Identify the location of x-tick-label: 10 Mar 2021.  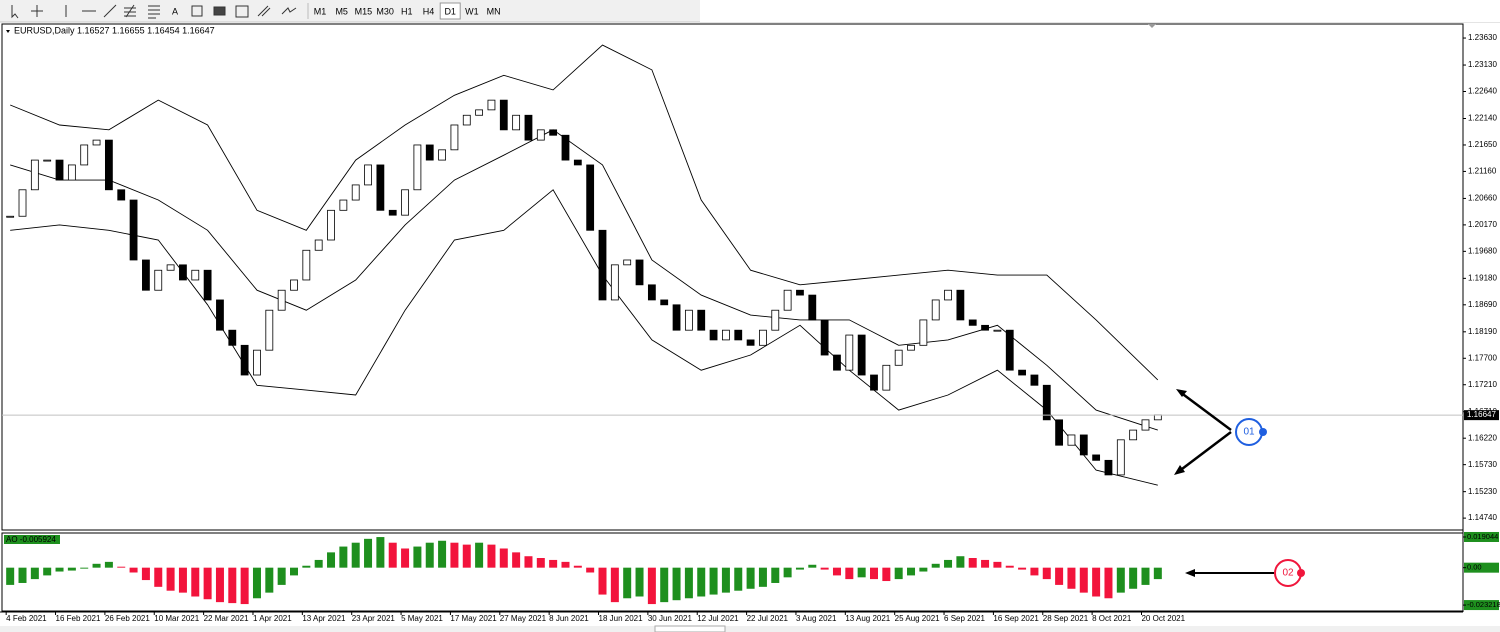
(176, 618).